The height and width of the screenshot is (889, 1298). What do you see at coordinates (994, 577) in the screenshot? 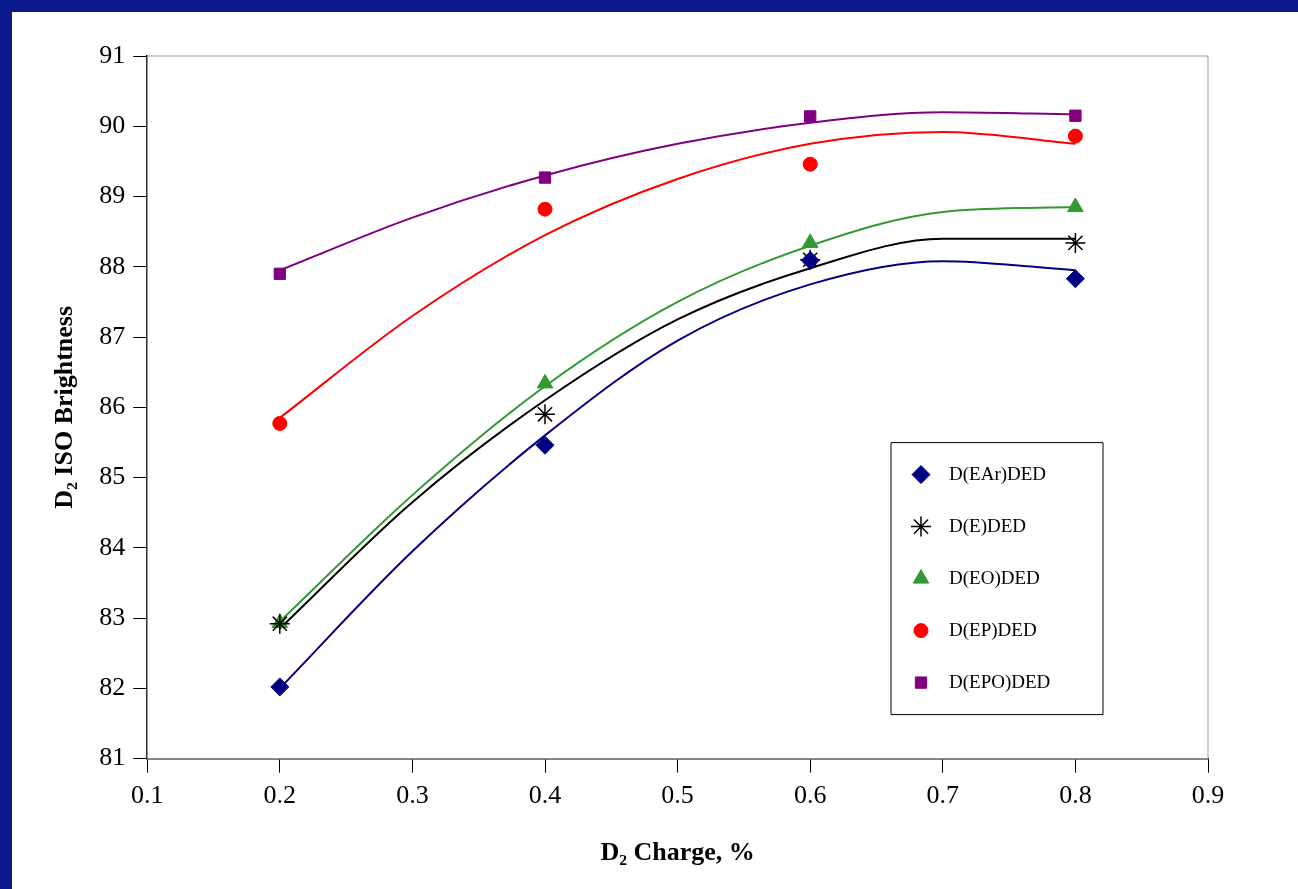
I see `legend-label: D(EO)DED` at bounding box center [994, 577].